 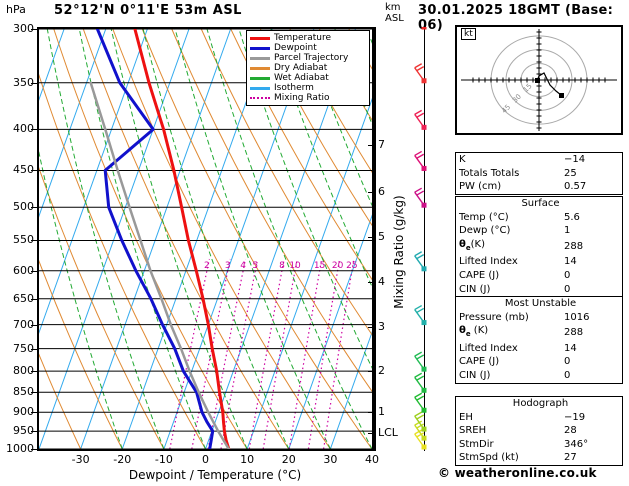 I want to click on altitude-unit-line1: km, so click(x=393, y=7).